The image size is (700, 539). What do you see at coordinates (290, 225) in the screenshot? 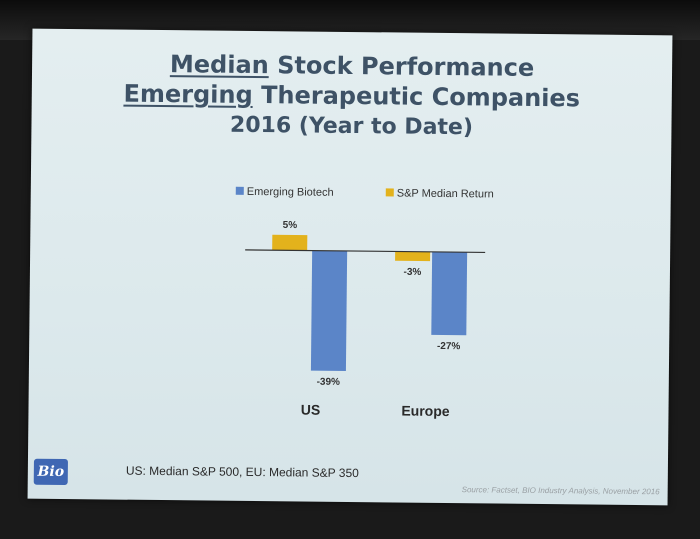
I see `data-label: 5%` at bounding box center [290, 225].